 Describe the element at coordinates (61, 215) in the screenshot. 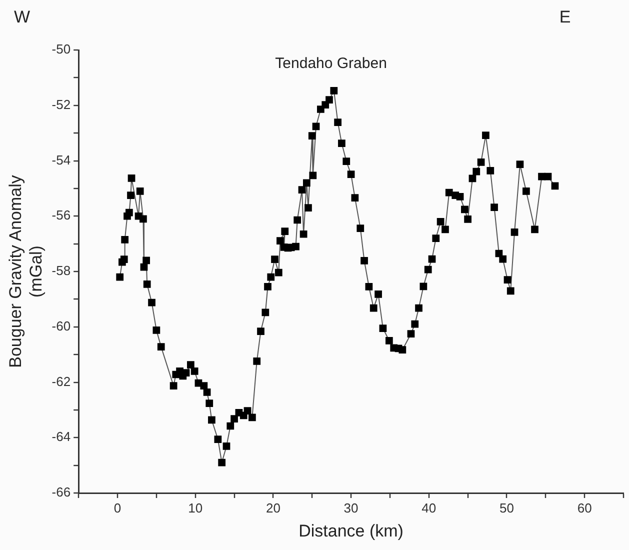

I see `y-tick-label: -56` at that location.